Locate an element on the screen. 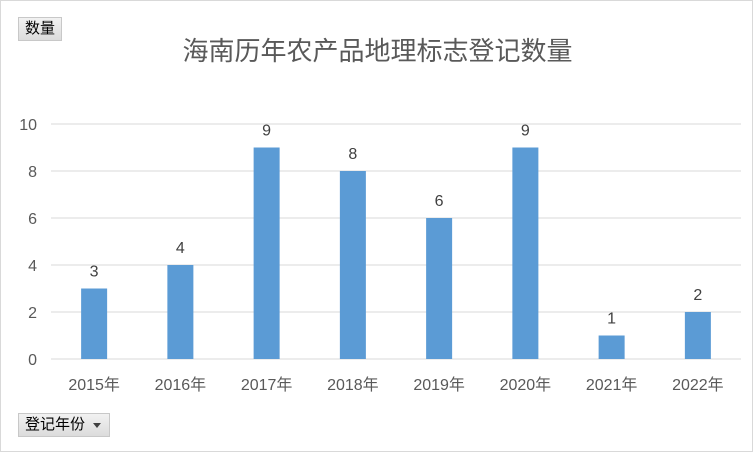 The image size is (753, 452). axis-field-button: 登记年份 is located at coordinates (64, 425).